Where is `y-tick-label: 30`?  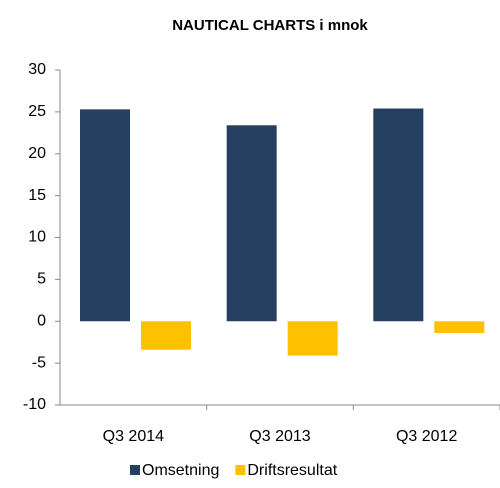 y-tick-label: 30 is located at coordinates (37, 69).